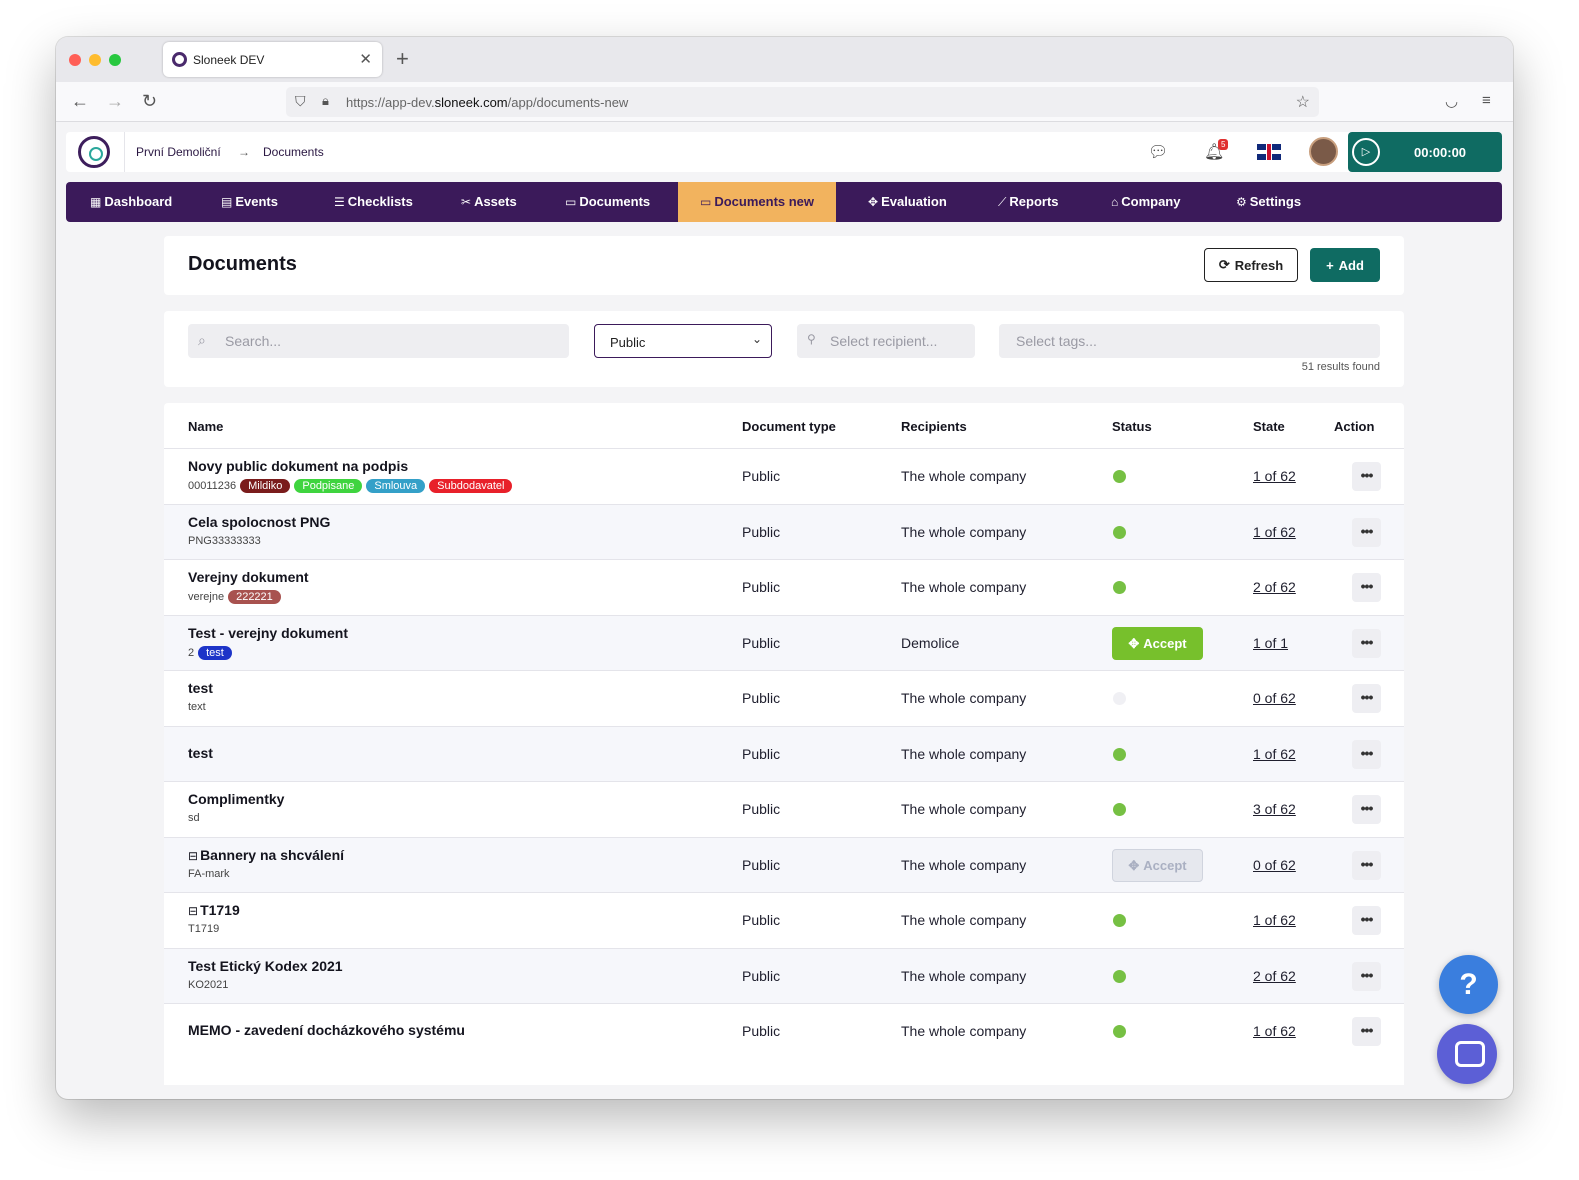  Describe the element at coordinates (1323, 151) in the screenshot. I see `avatar` at that location.